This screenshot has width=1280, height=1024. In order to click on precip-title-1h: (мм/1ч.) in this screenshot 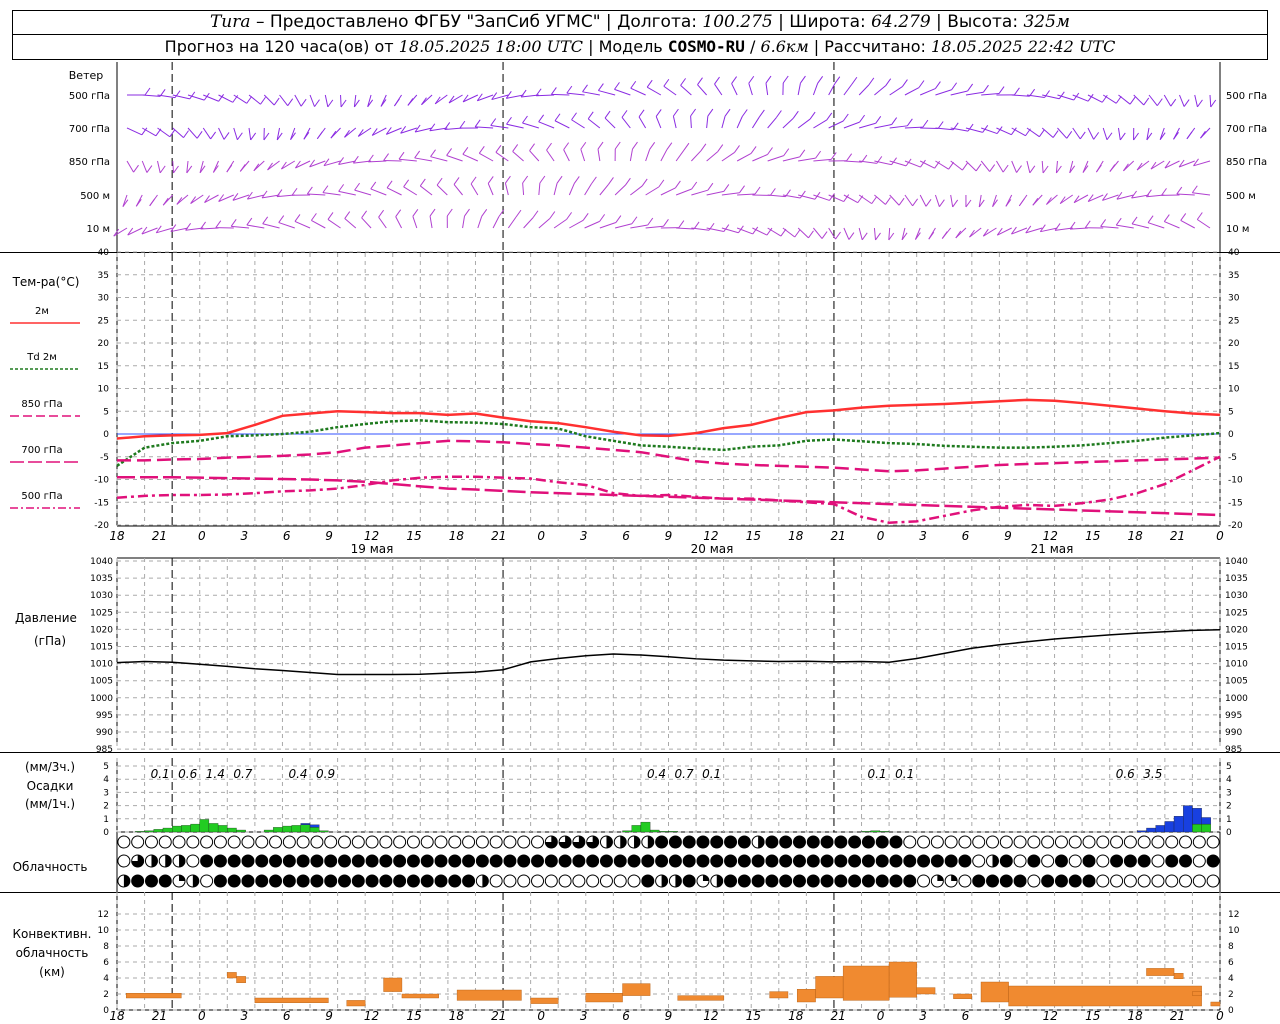, I will do `click(50, 804)`.